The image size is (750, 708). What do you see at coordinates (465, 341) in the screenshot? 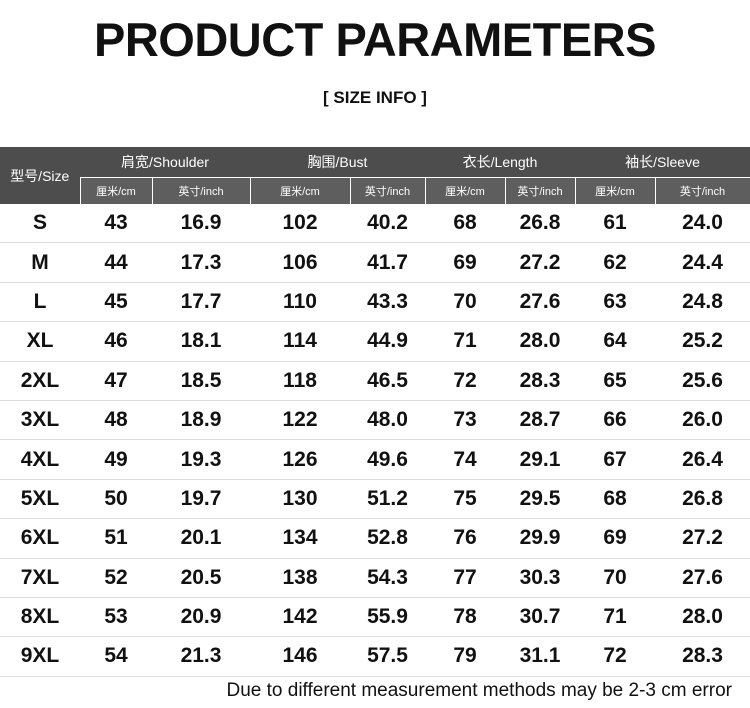
I see `value-cell: 71` at bounding box center [465, 341].